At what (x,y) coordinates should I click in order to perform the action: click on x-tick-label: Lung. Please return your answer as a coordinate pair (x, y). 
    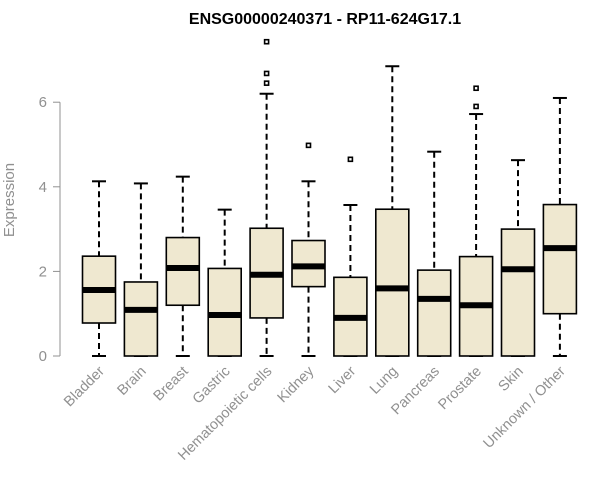
    Looking at the image, I should click on (384, 381).